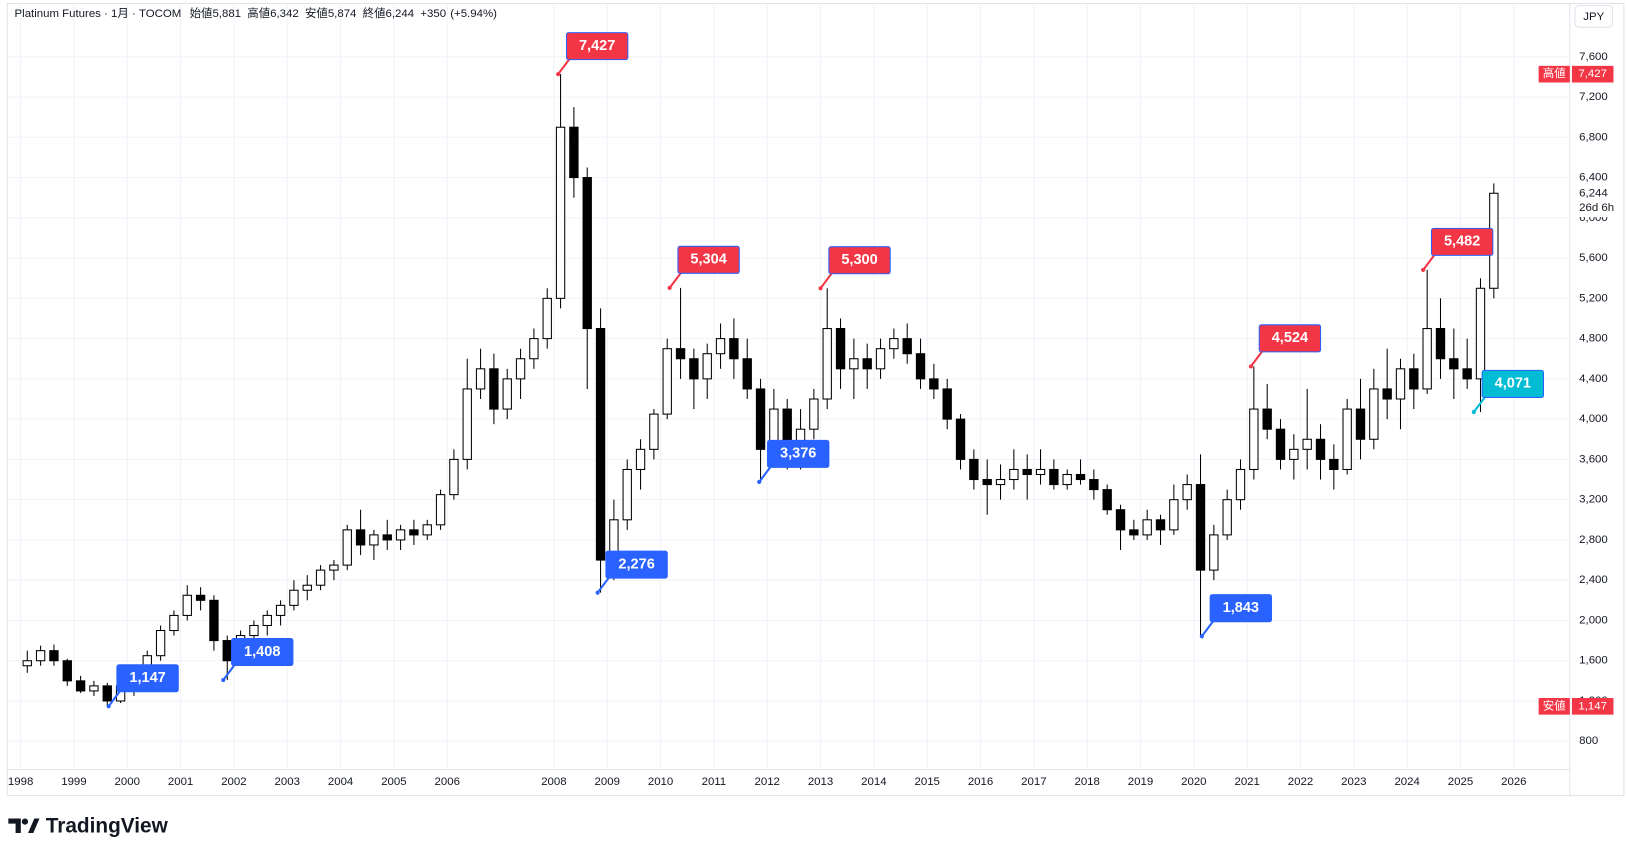 Image resolution: width=1627 pixels, height=851 pixels. Describe the element at coordinates (473, 14) in the screenshot. I see `change-pct: (+5.94%)` at that location.